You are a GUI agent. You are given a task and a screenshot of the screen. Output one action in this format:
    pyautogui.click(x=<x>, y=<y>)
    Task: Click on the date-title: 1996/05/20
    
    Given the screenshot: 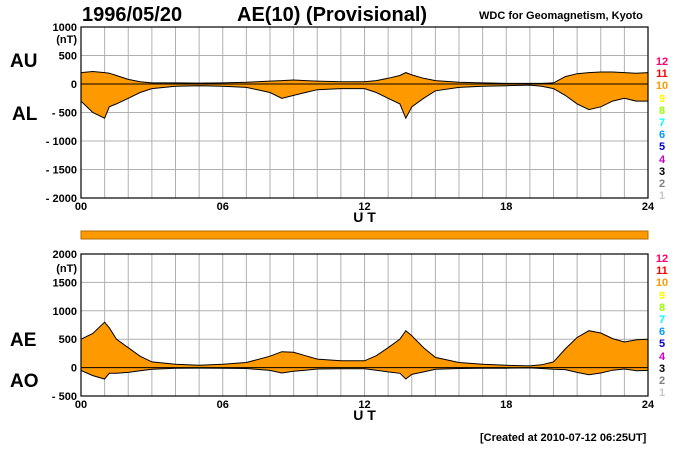 What is the action you would take?
    pyautogui.click(x=132, y=15)
    